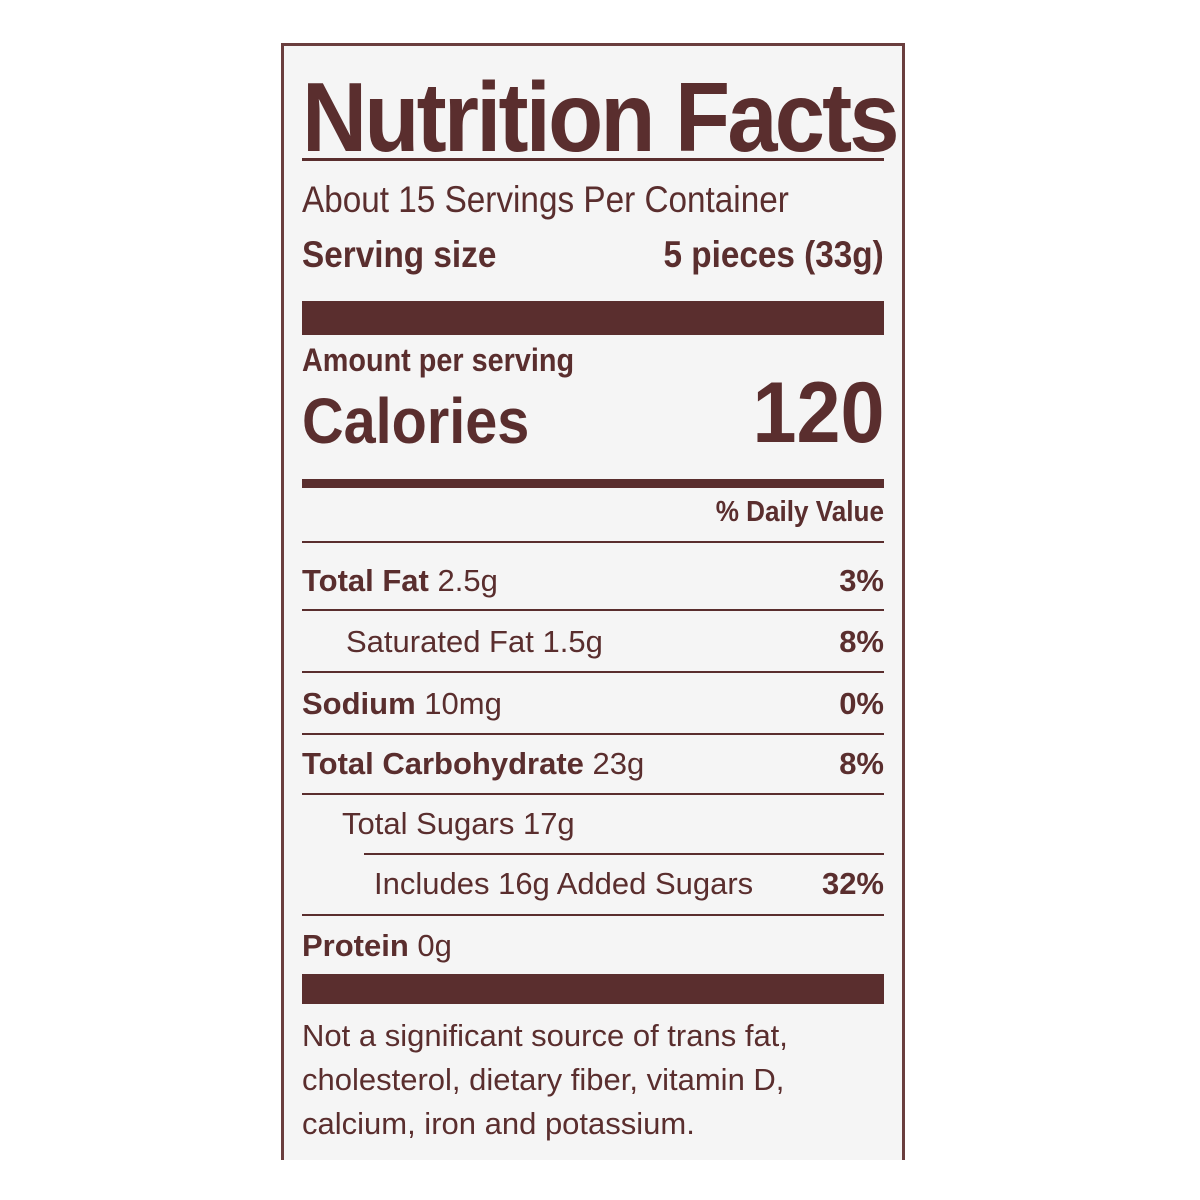 This screenshot has width=1200, height=1200. What do you see at coordinates (399, 254) in the screenshot?
I see `serving-size-label: Serving size` at bounding box center [399, 254].